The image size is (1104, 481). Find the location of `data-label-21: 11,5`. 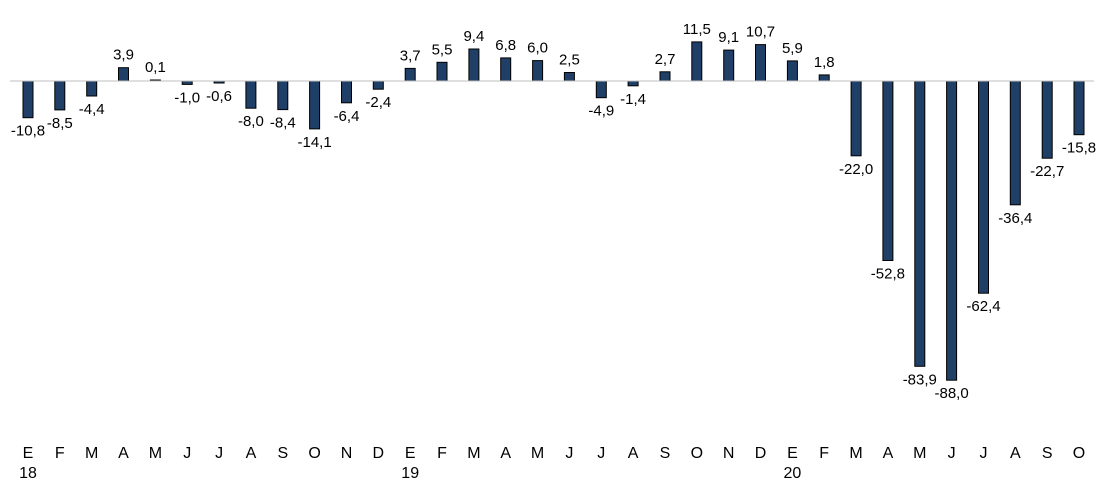

data-label-21: 11,5 is located at coordinates (697, 29).